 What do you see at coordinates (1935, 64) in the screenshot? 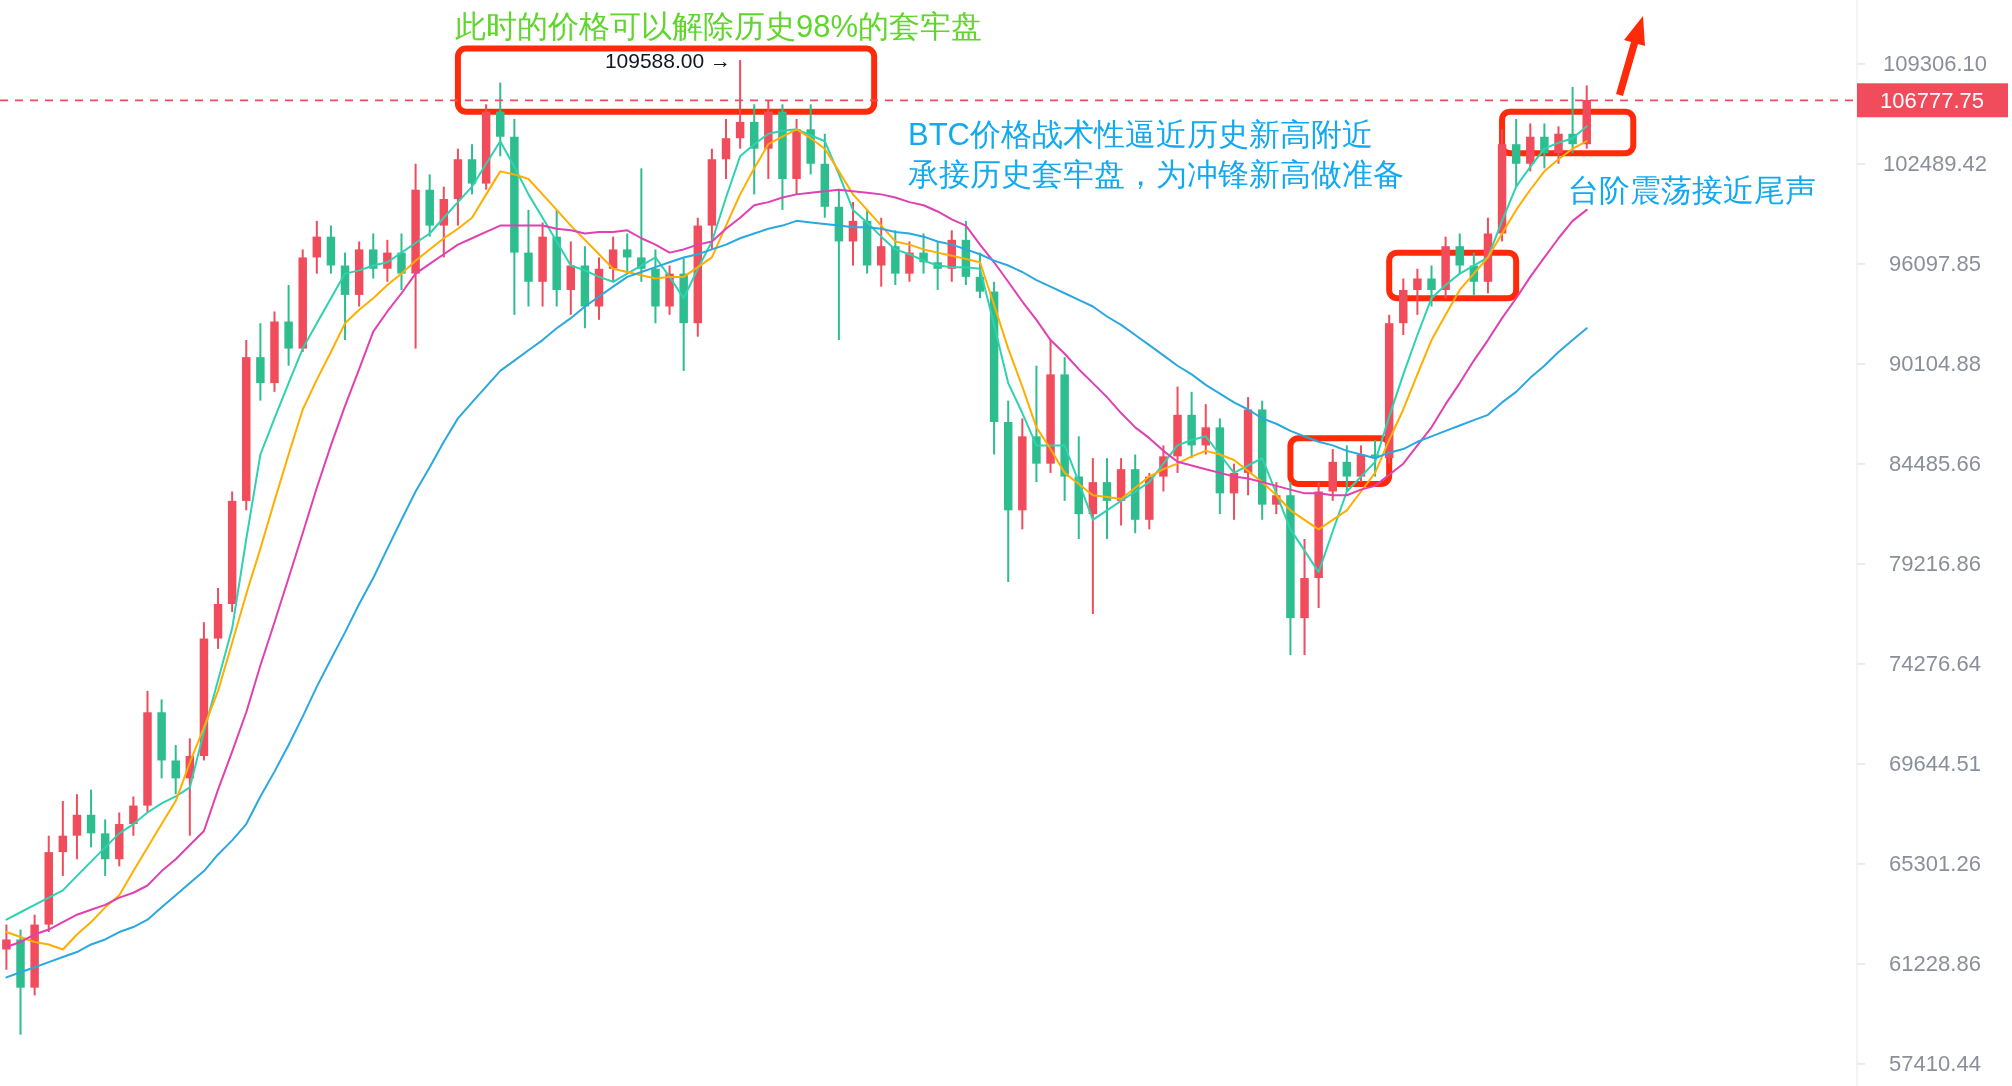
I see `y-tick-label: 109306.10` at bounding box center [1935, 64].